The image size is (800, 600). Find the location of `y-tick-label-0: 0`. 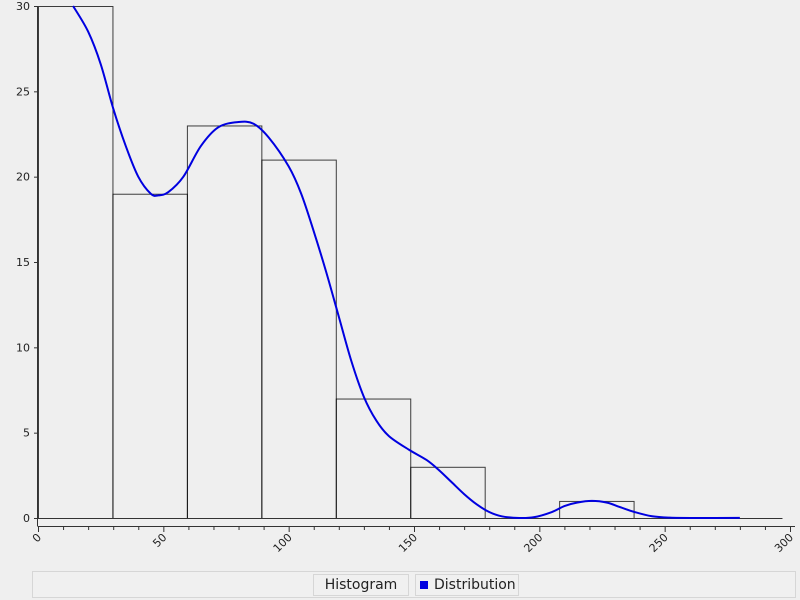

y-tick-label-0: 0 is located at coordinates (26, 518).